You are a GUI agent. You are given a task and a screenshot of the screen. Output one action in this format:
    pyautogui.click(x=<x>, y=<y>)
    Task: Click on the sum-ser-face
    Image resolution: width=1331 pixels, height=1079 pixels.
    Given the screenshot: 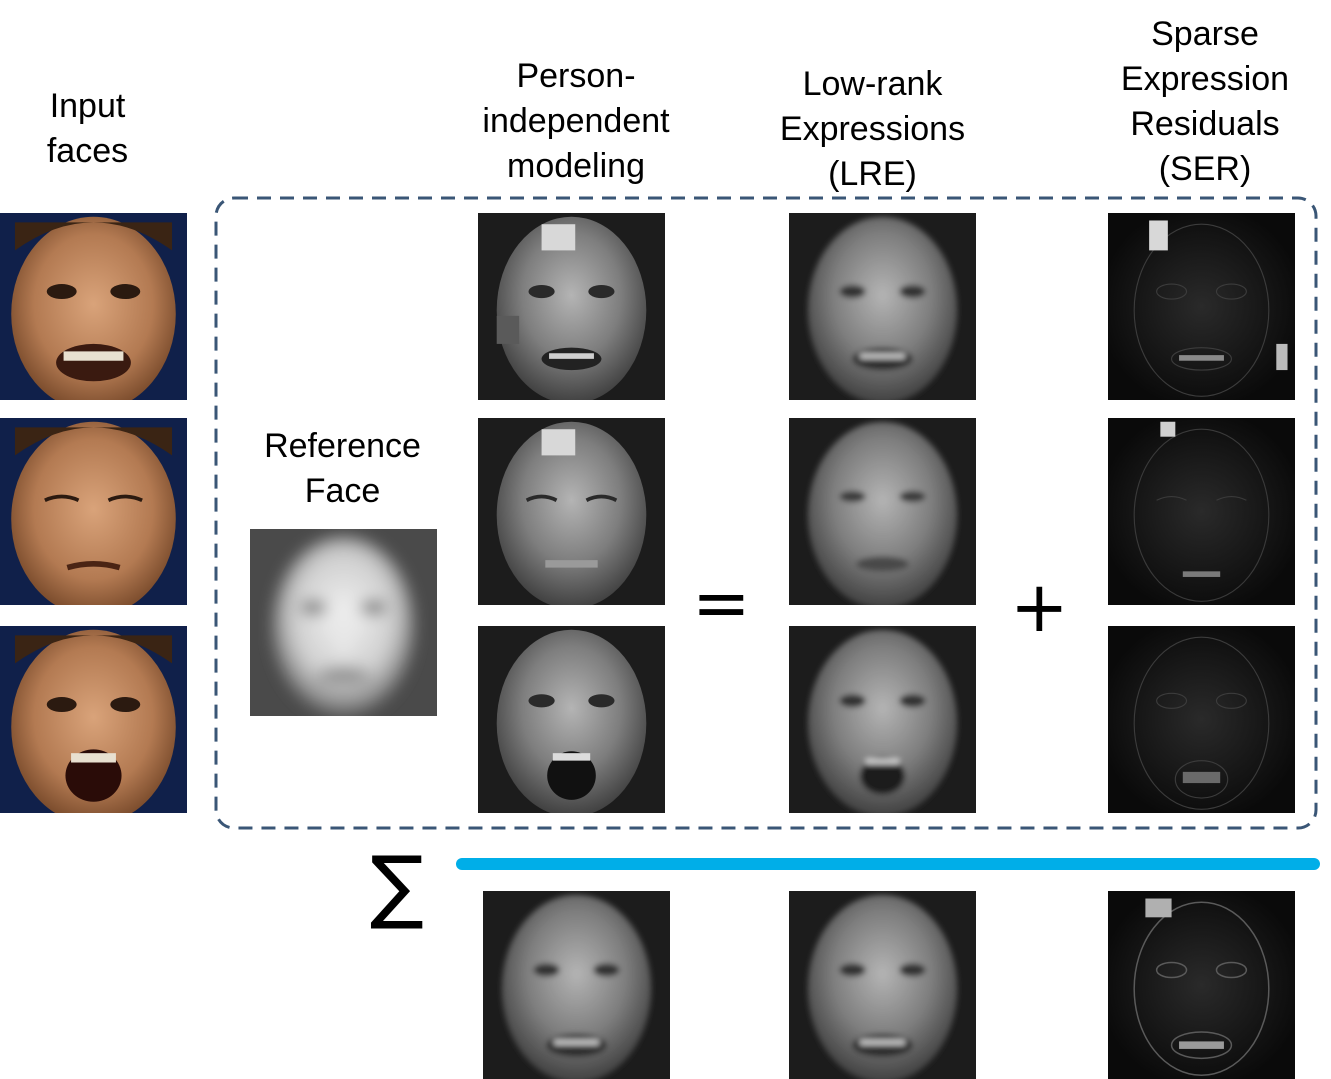 What is the action you would take?
    pyautogui.click(x=1201, y=985)
    